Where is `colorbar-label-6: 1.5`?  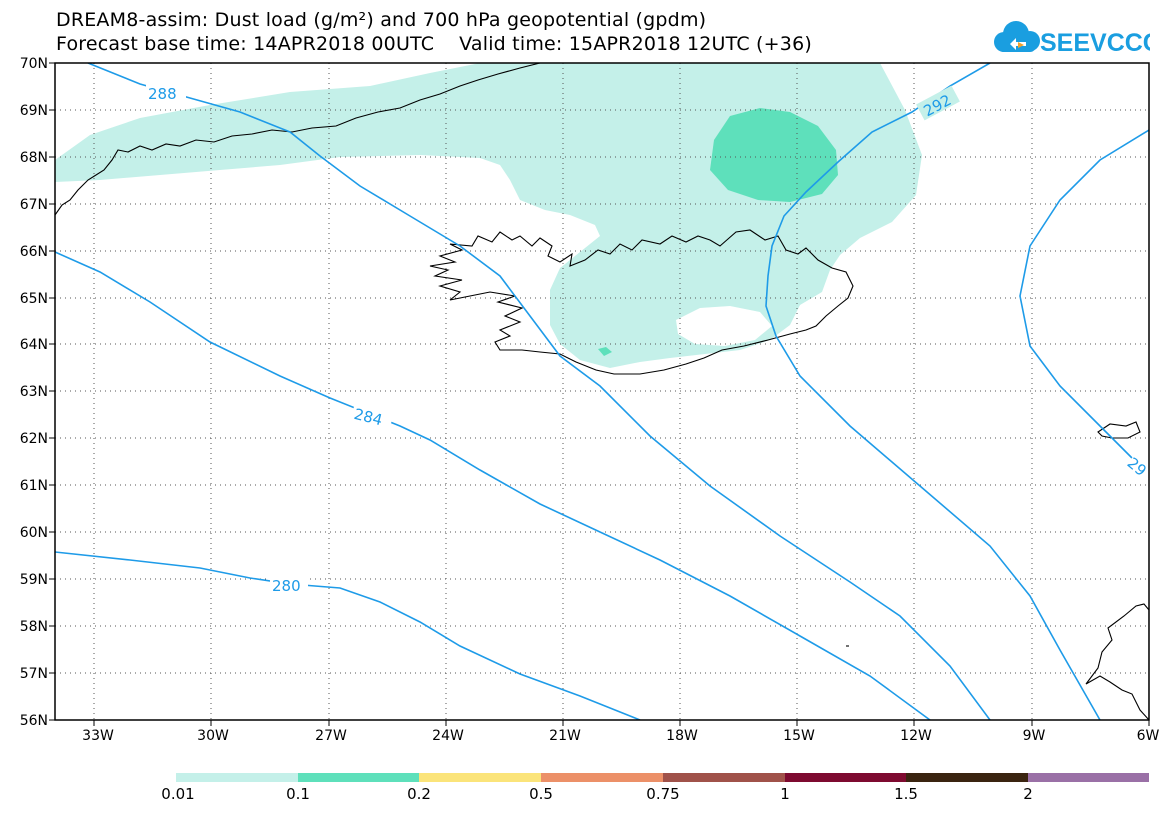 colorbar-label-6: 1.5 is located at coordinates (906, 794).